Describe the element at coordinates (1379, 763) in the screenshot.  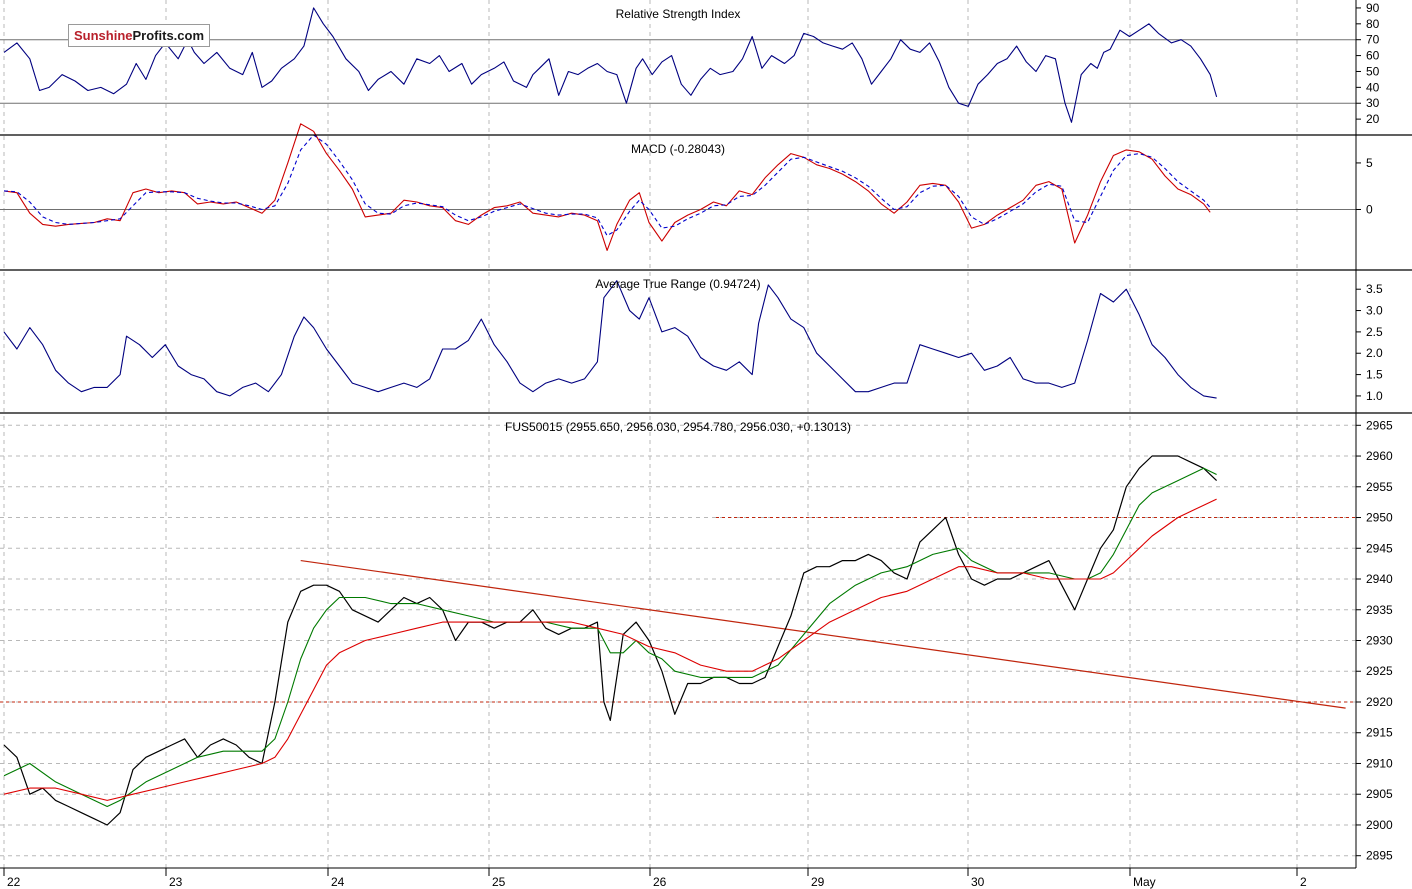
I see `y-tick-label: 2910` at that location.